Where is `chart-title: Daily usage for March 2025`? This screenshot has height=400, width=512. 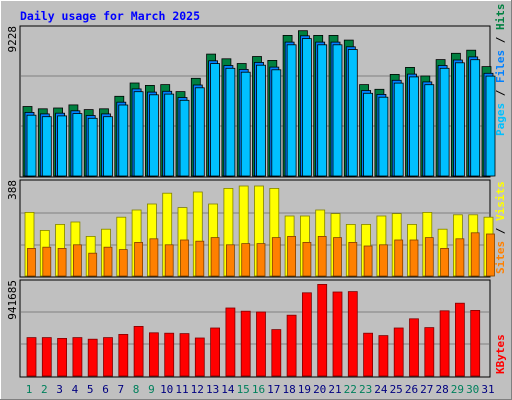 chart-title: Daily usage for March 2025 is located at coordinates (110, 16).